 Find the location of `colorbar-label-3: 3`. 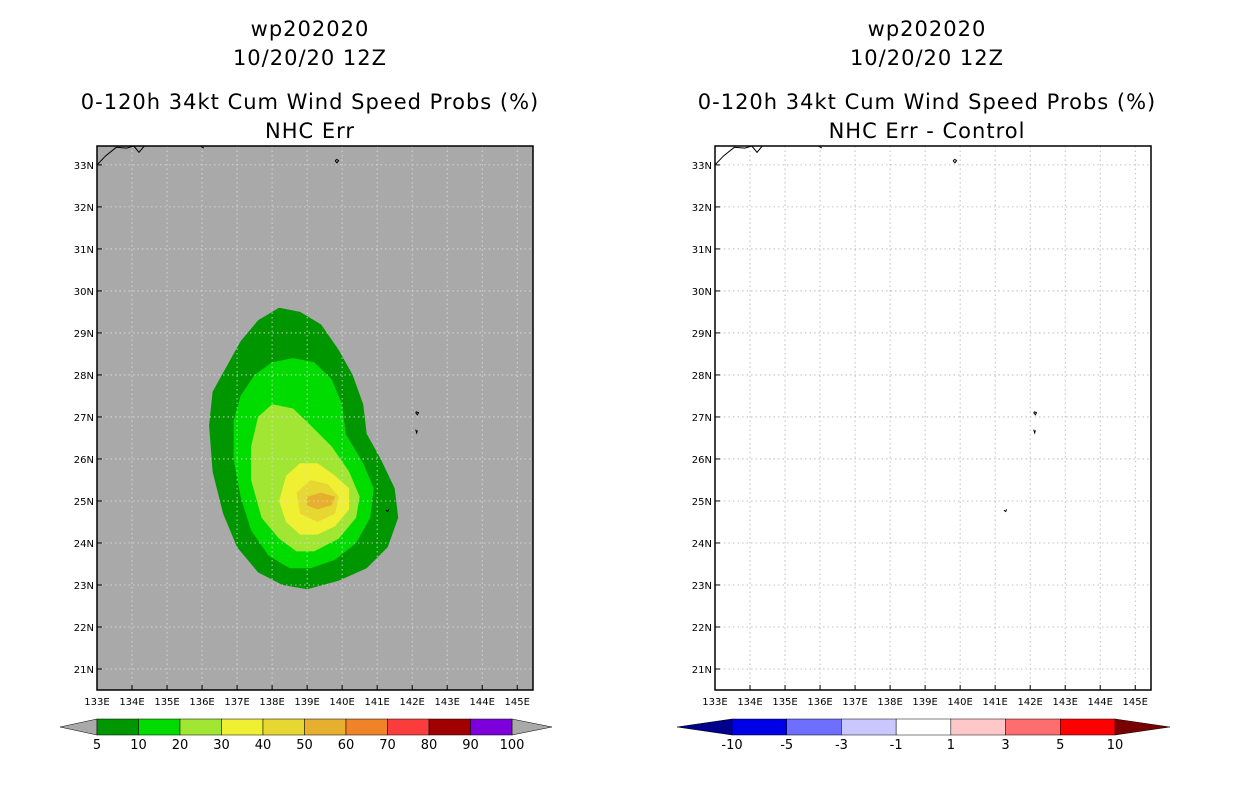

colorbar-label-3: 3 is located at coordinates (1005, 745).